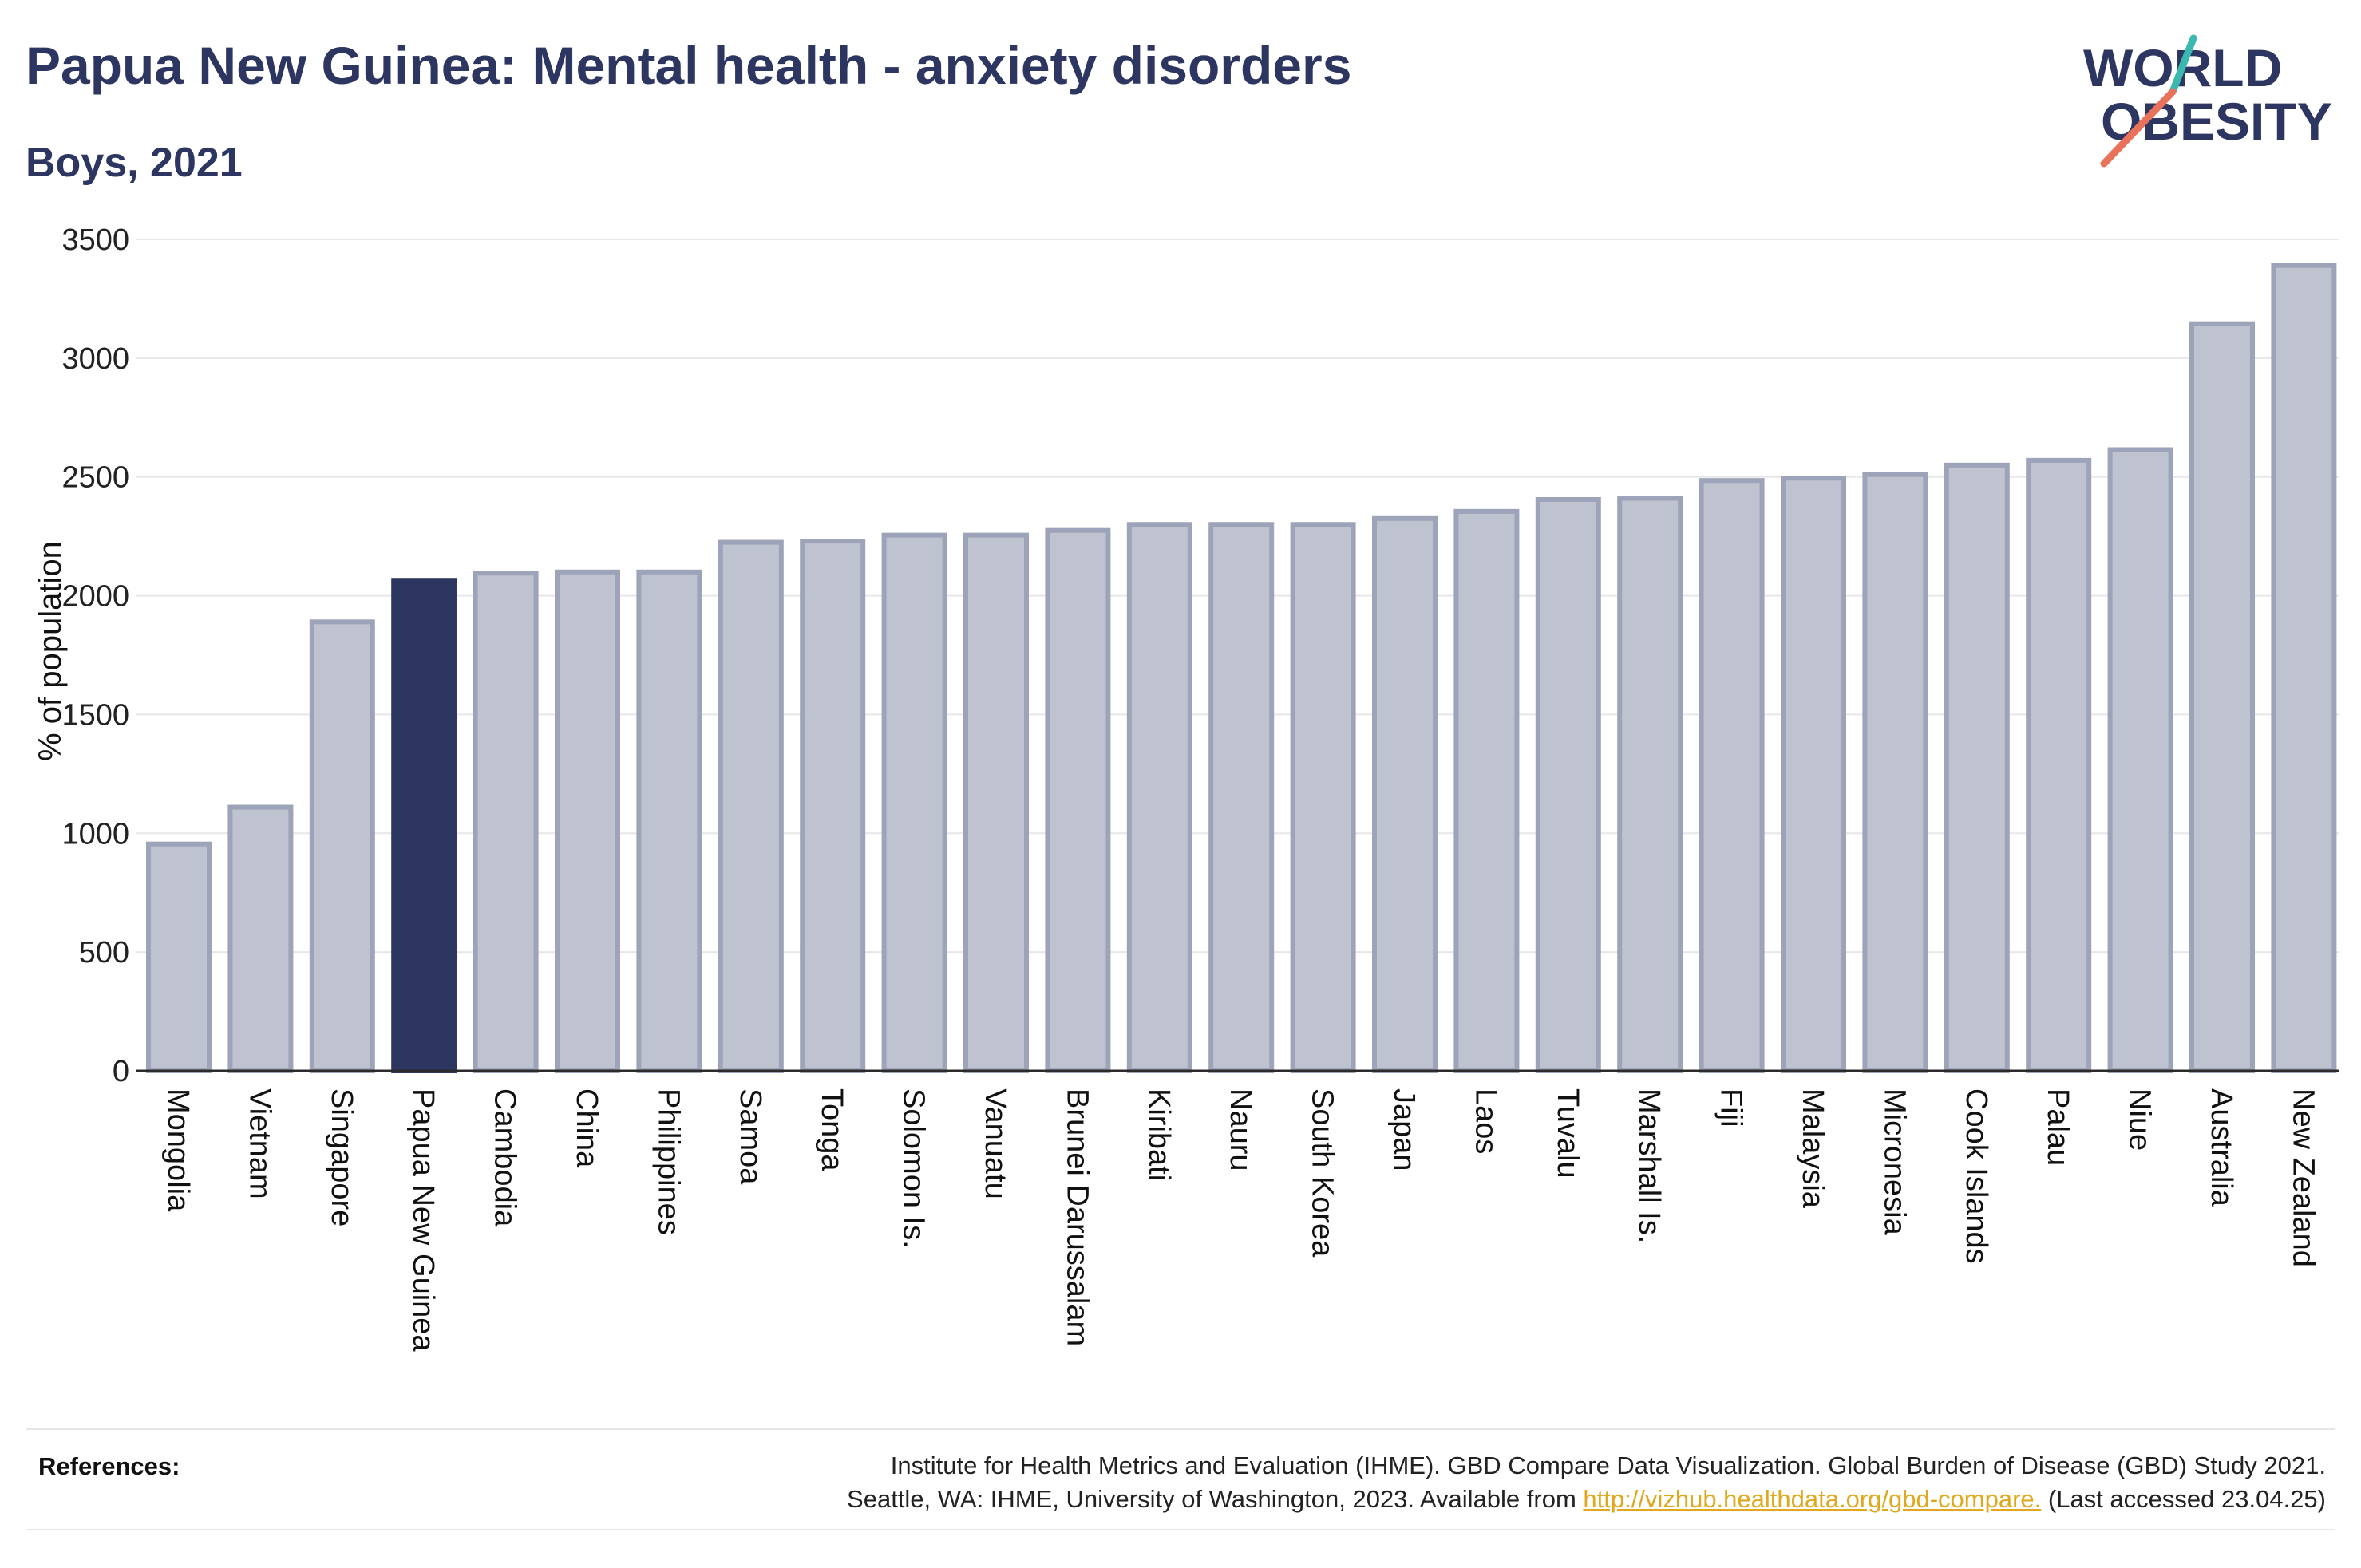  I want to click on bar-brunei-darussalam, so click(1078, 800).